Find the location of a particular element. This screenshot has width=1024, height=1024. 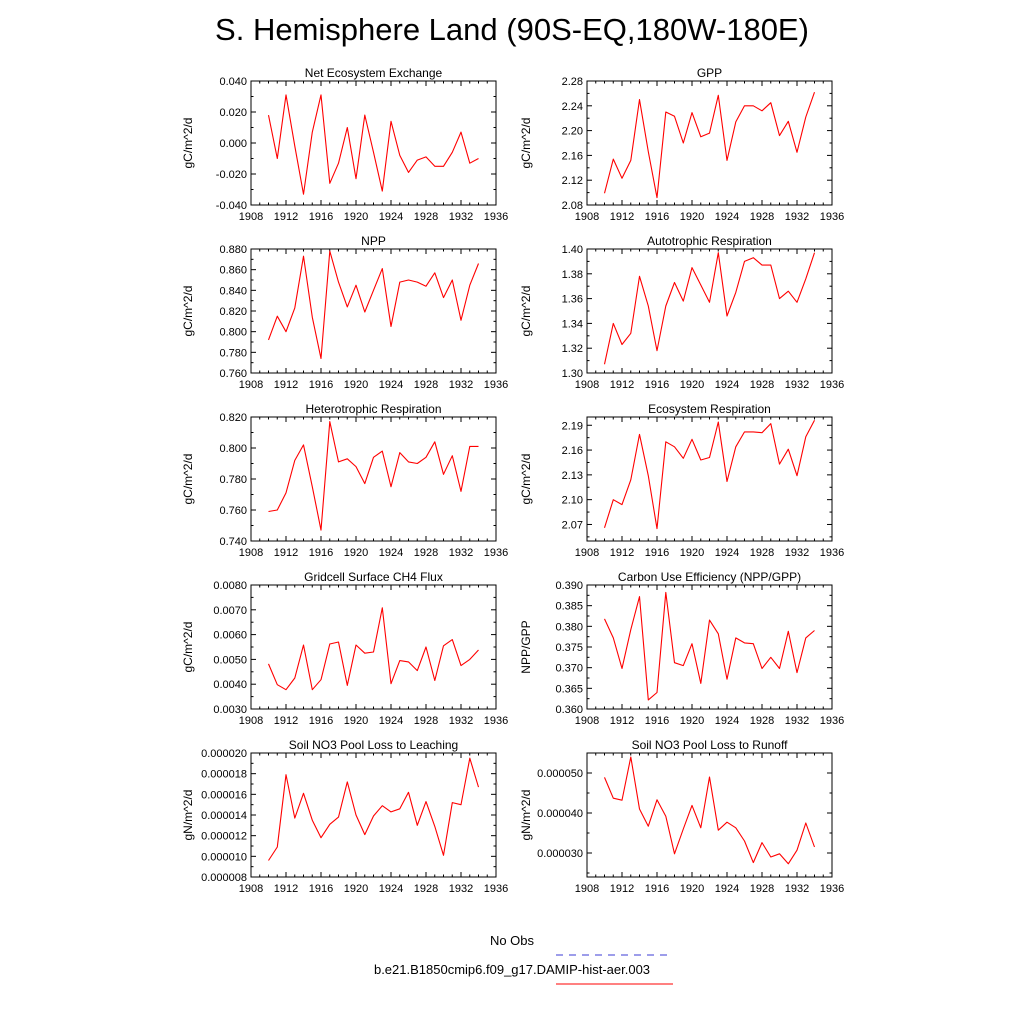

gpp-y-tick-label: 2.24 is located at coordinates (572, 107).